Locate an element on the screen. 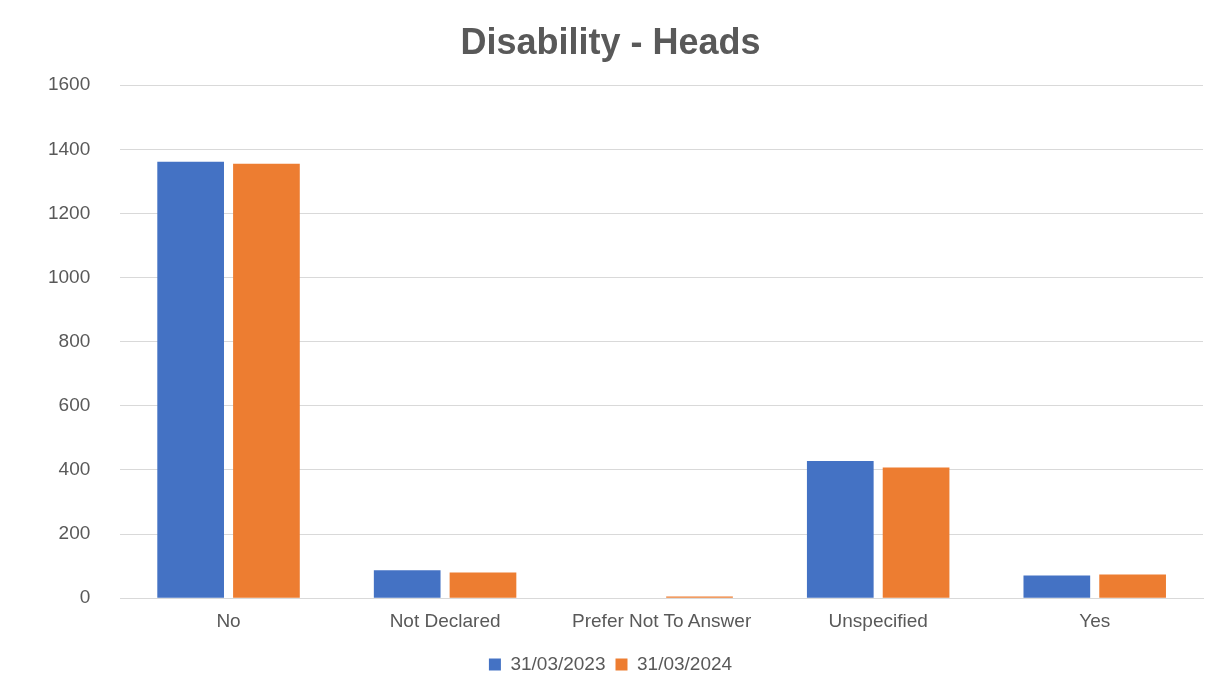  y-tick-label: 1200 is located at coordinates (69, 212).